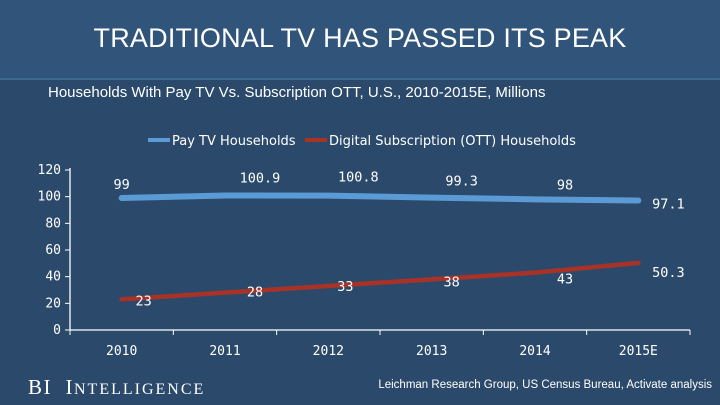 This screenshot has width=720, height=405. Describe the element at coordinates (668, 273) in the screenshot. I see `data-label-digital-subscription-ott-households: 50.3` at that location.